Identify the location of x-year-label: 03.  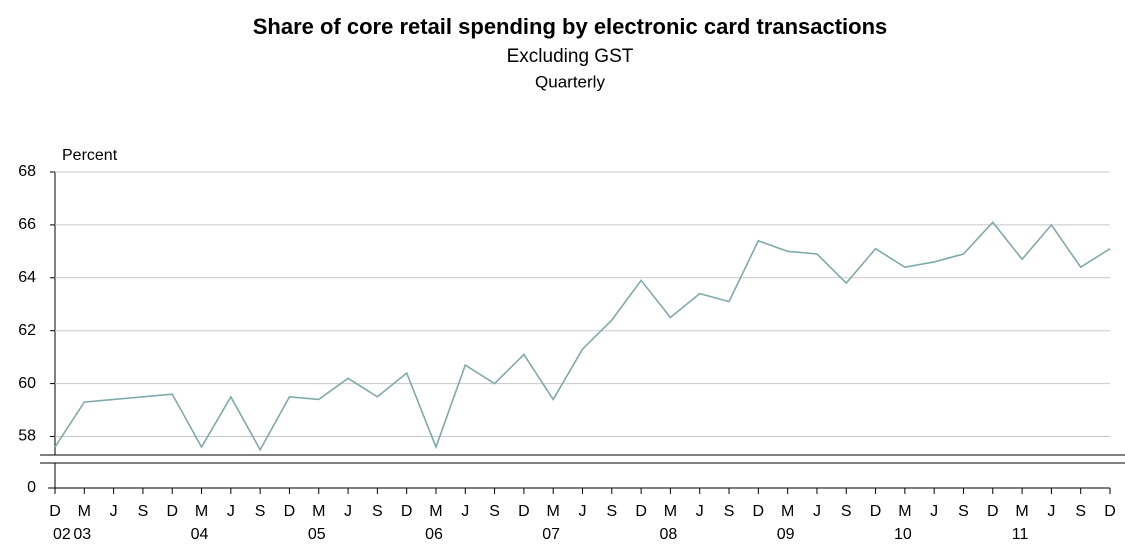
(82, 534).